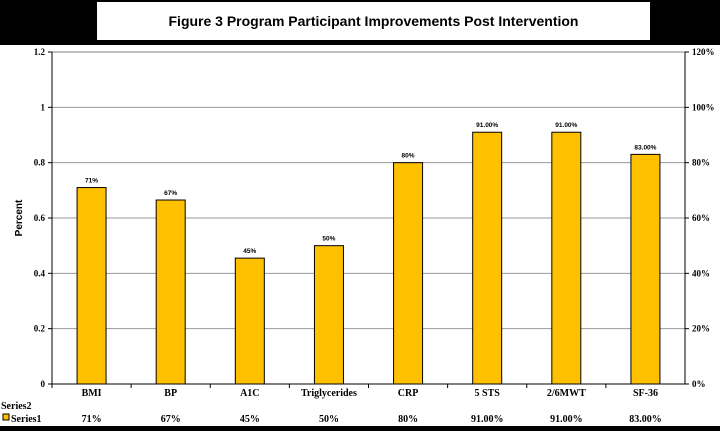  Describe the element at coordinates (408, 393) in the screenshot. I see `x-tick-label: CRP` at that location.